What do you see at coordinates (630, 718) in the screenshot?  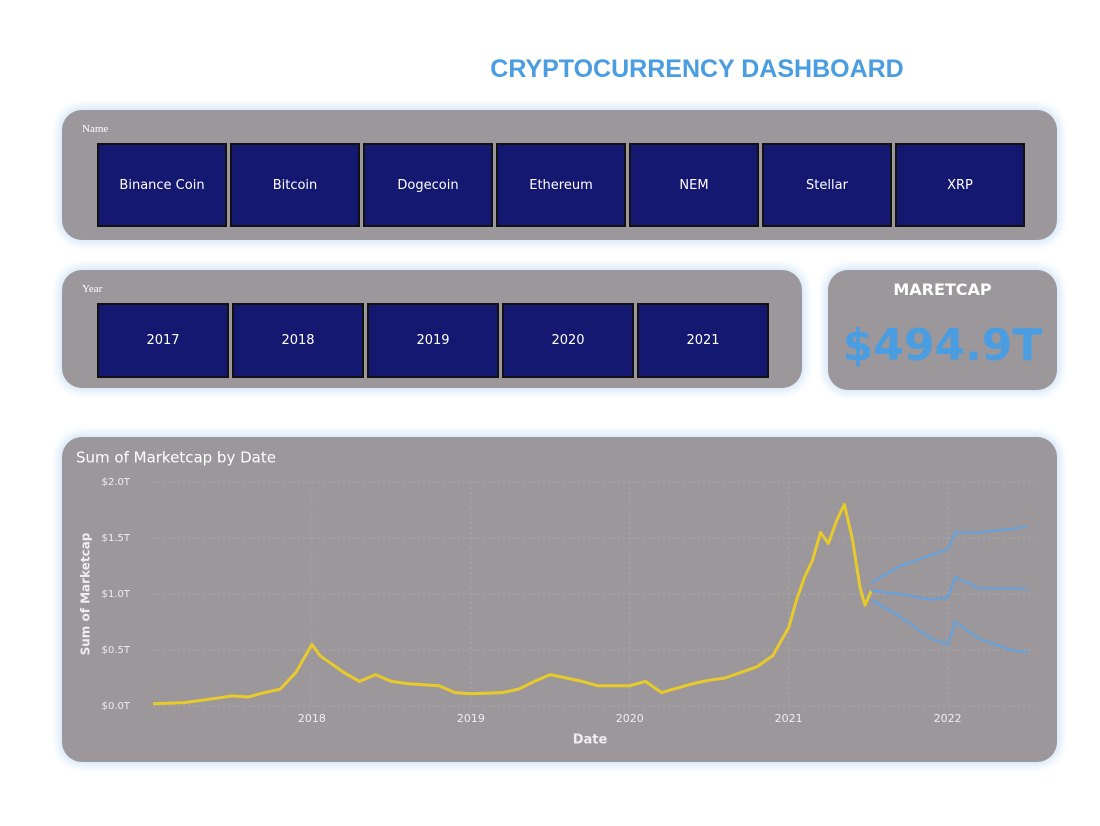 I see `x-tick-label: 2020` at bounding box center [630, 718].